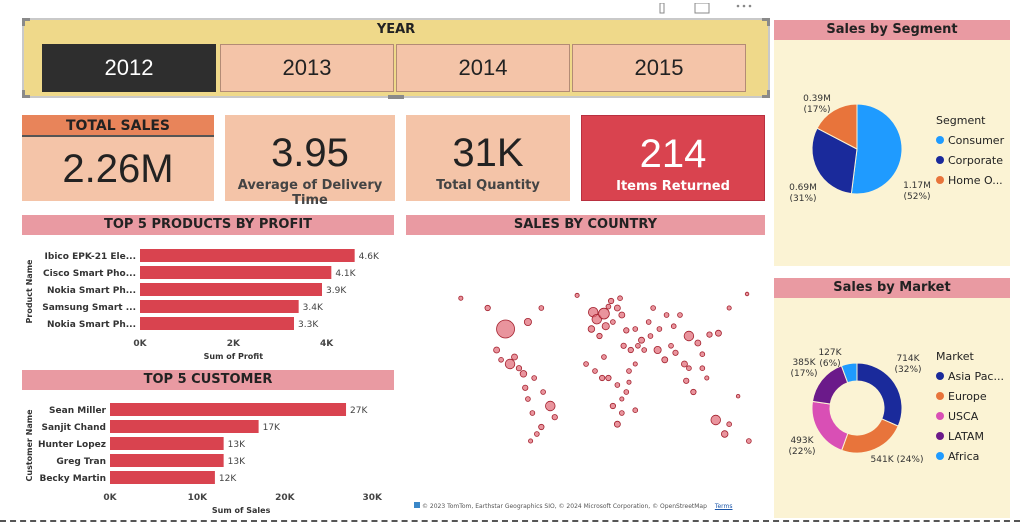 This screenshot has width=1020, height=524. Describe the element at coordinates (369, 257) in the screenshot. I see `data-label: 4.6K` at that location.